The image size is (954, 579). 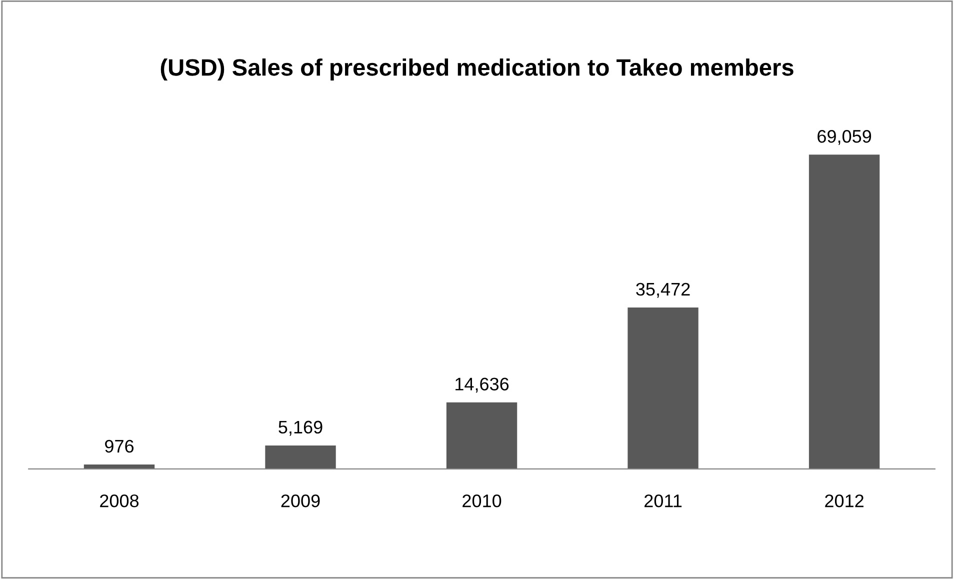 I want to click on data-label: 5,169, so click(x=300, y=428).